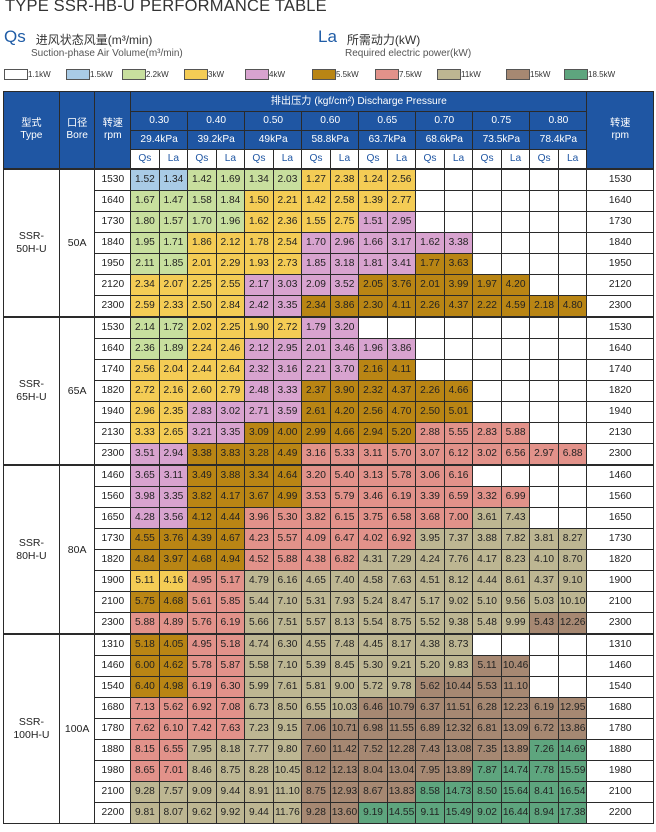 This screenshot has height=832, width=656. Describe the element at coordinates (107, 53) in the screenshot. I see `qs-english-label: Suction-phase Air Volume(m³/min)` at that location.